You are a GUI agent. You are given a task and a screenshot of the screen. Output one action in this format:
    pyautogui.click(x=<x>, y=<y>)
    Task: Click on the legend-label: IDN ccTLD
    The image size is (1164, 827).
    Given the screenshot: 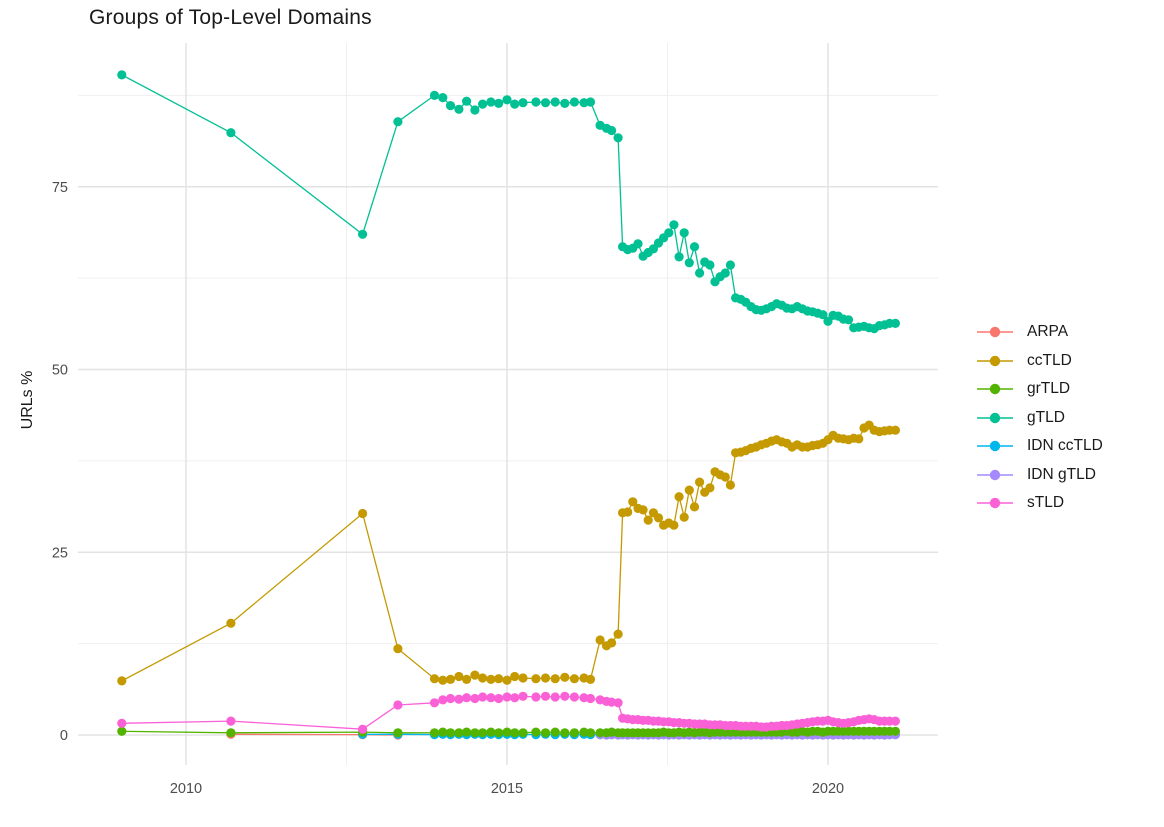 What is the action you would take?
    pyautogui.click(x=1065, y=446)
    